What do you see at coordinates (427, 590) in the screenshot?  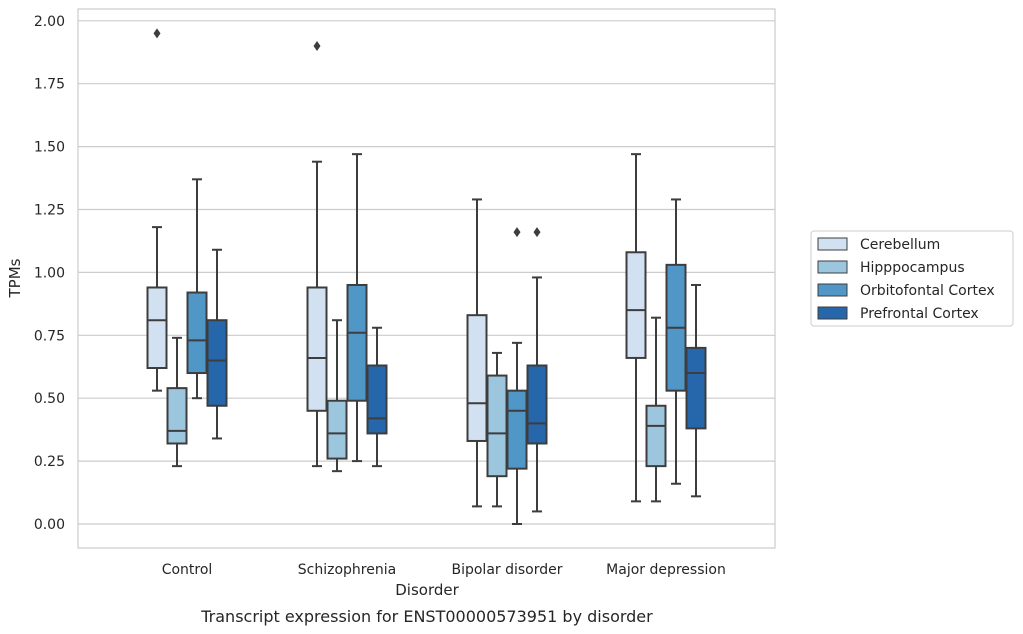 I see `x-axis-label: Disorder` at bounding box center [427, 590].